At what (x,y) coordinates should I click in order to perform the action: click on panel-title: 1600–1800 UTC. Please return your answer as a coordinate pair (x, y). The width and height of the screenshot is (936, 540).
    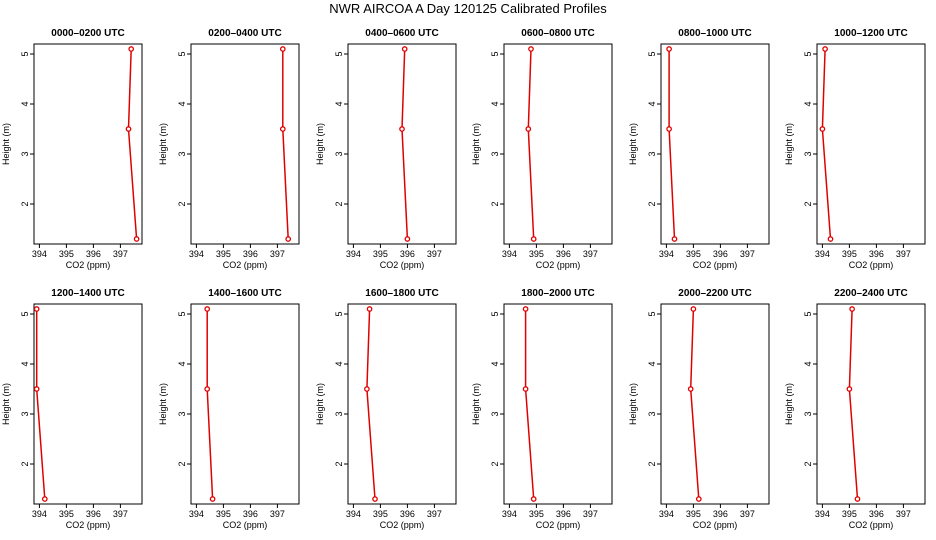
    Looking at the image, I should click on (401, 293).